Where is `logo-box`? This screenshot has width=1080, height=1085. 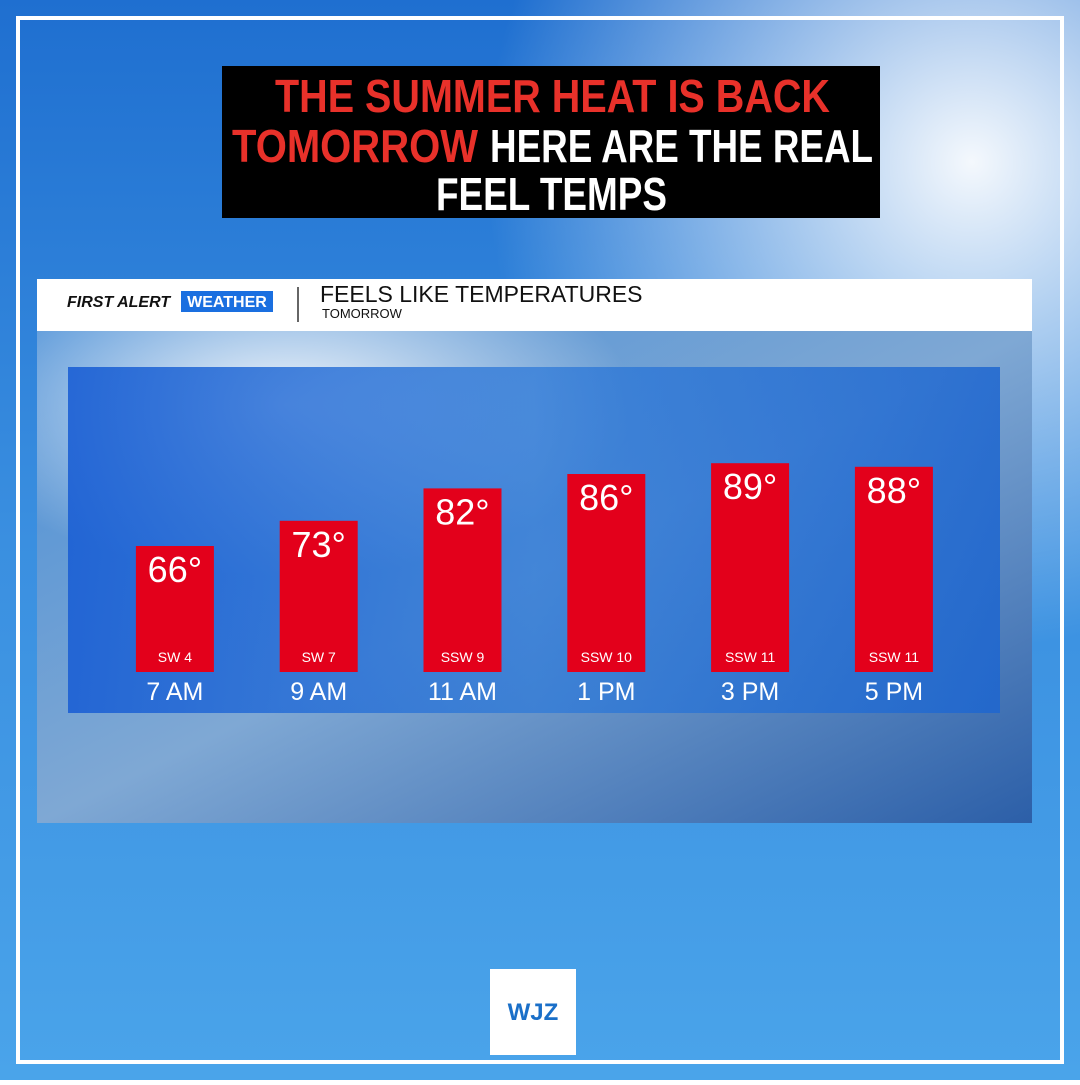
logo-box is located at coordinates (533, 1012).